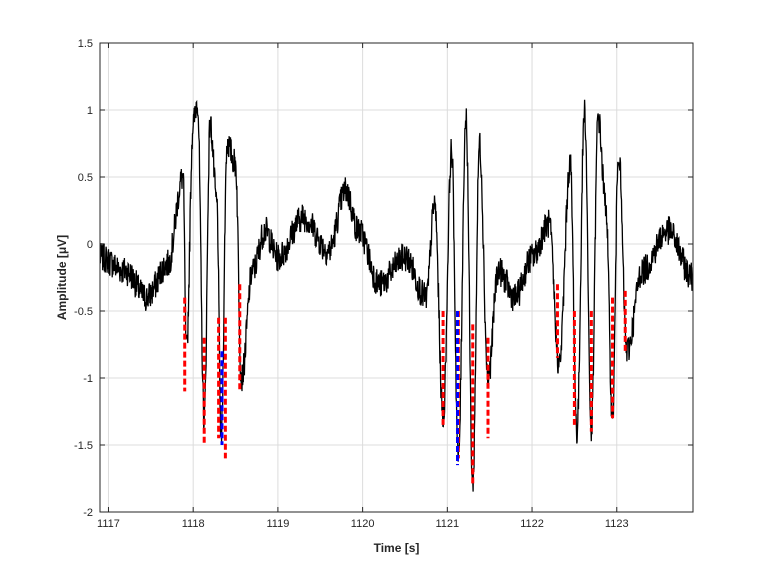 This screenshot has width=767, height=576. Describe the element at coordinates (62, 277) in the screenshot. I see `y-axis-title: Amplitude [μV]` at that location.